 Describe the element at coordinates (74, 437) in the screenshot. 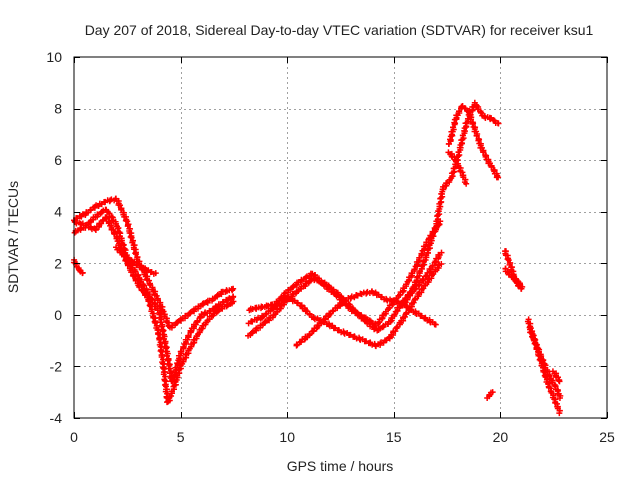

I see `x-tick-label: 0` at that location.